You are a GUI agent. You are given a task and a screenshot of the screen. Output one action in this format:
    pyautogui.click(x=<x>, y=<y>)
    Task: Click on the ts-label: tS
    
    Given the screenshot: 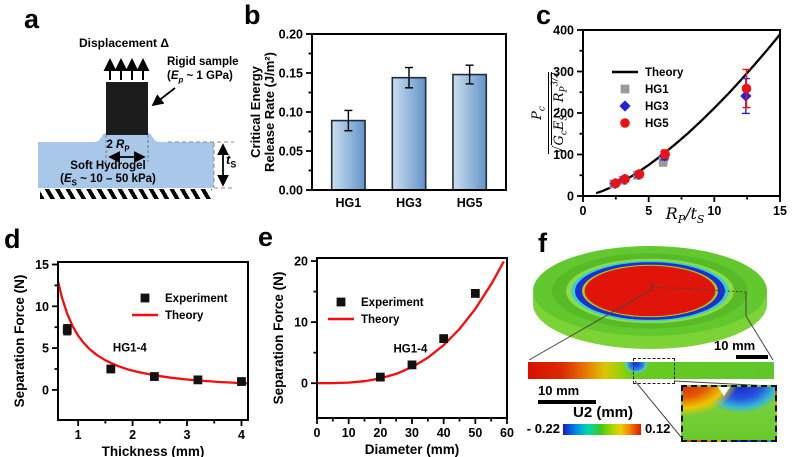 What is the action you would take?
    pyautogui.click(x=231, y=161)
    